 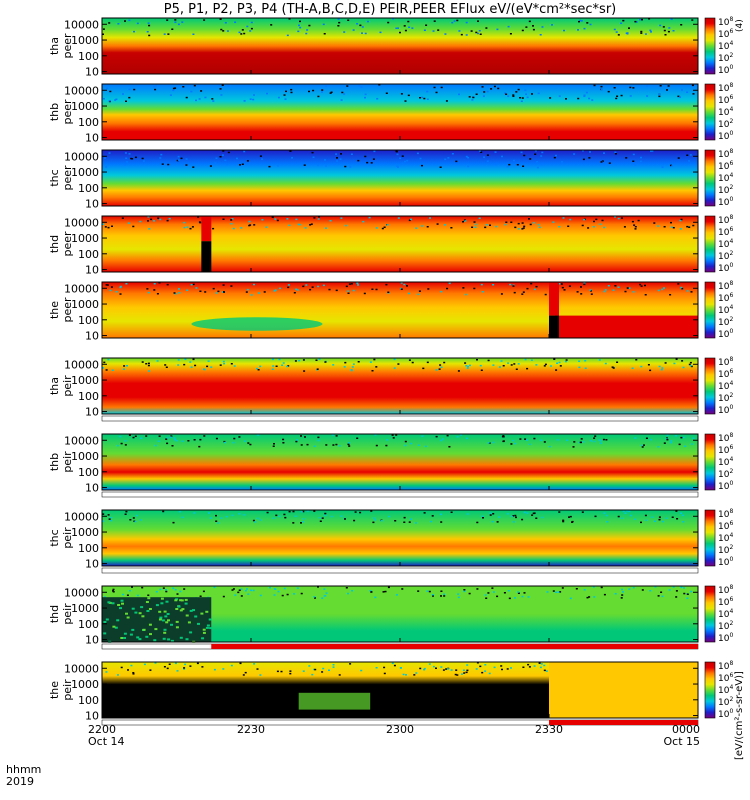 I want to click on colorbar-tick-label: 10², so click(x=725, y=322).